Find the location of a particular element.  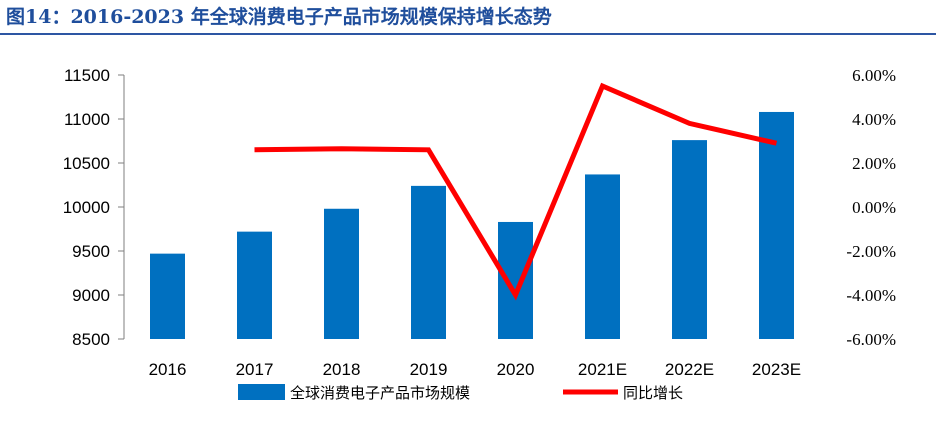

bar-2017 is located at coordinates (254, 285).